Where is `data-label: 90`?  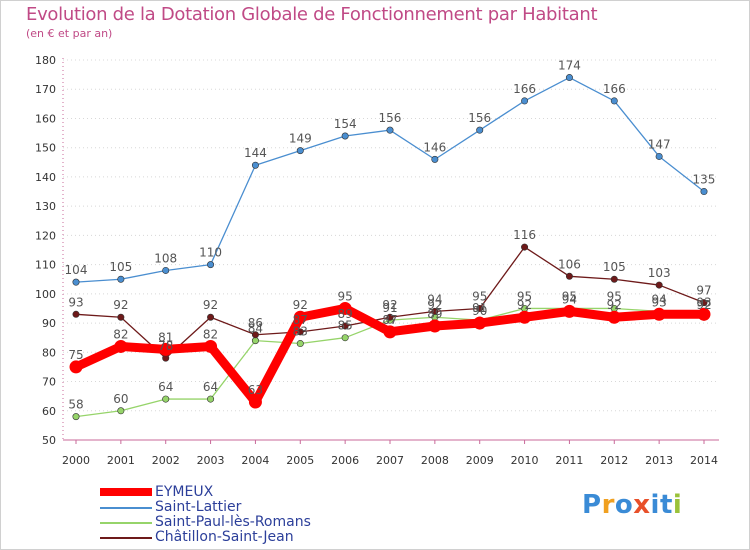 data-label: 90 is located at coordinates (479, 311).